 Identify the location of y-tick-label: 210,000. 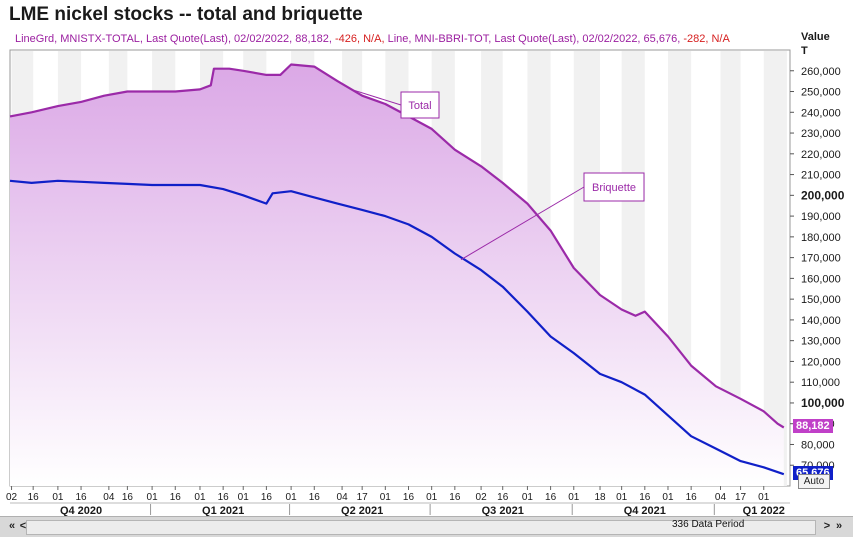
(821, 176).